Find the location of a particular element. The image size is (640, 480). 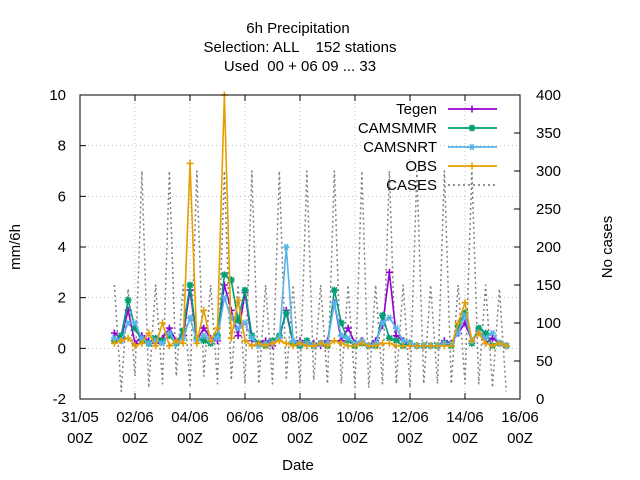

x-tick-label: 06/06 is located at coordinates (245, 417).